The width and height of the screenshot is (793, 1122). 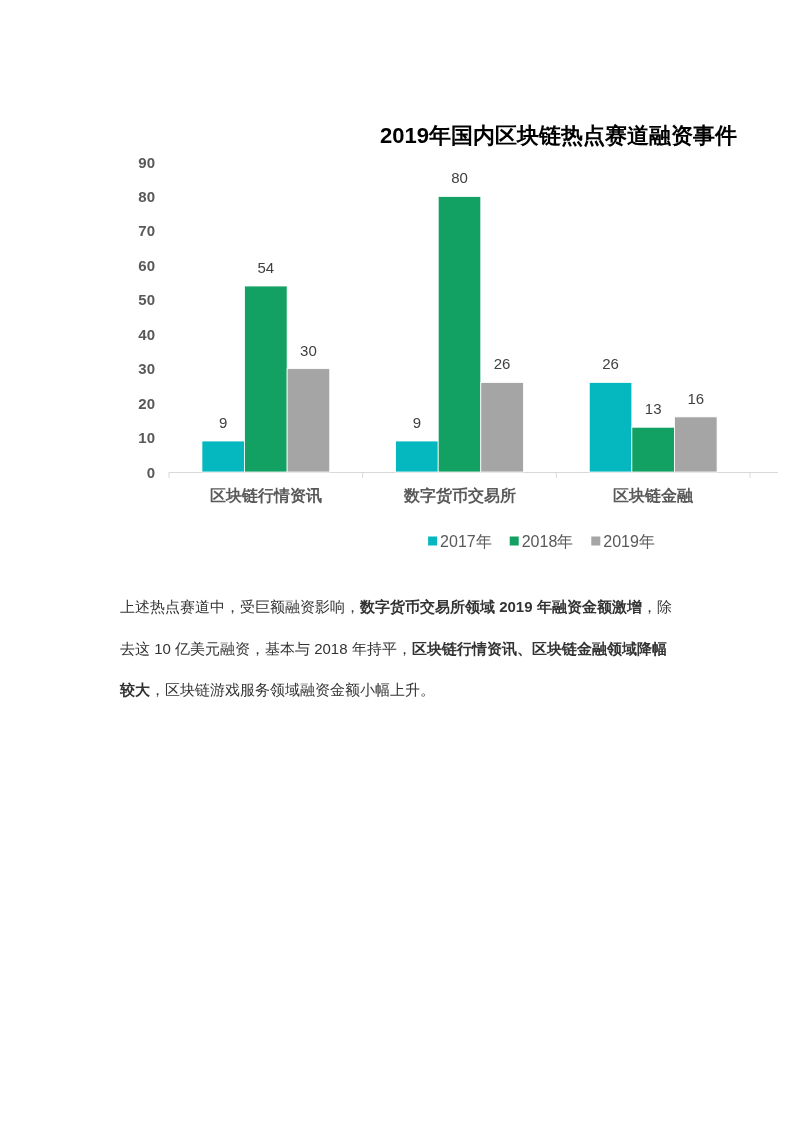 What do you see at coordinates (654, 495) in the screenshot?
I see `x-tick-label: 区块链金融` at bounding box center [654, 495].